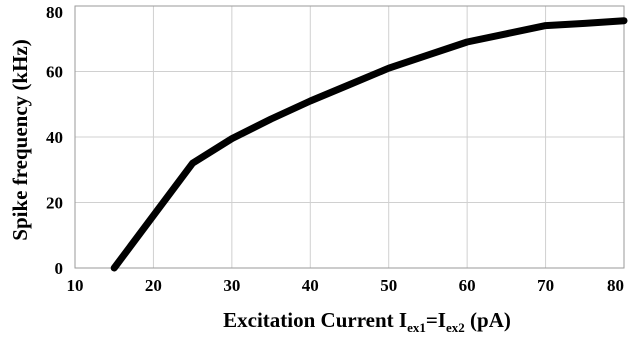  I want to click on x-tick-label: 80, so click(615, 285).